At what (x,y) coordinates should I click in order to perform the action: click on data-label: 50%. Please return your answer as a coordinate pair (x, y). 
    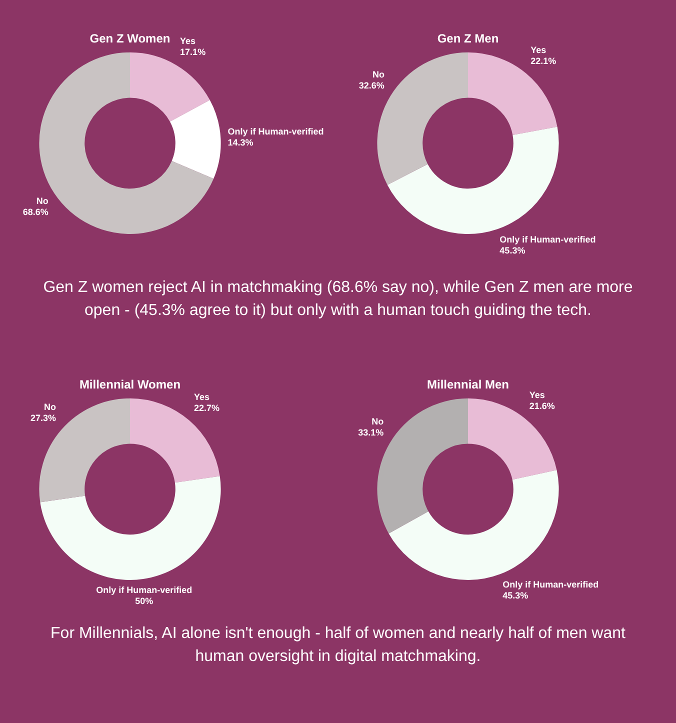
    Looking at the image, I should click on (144, 601).